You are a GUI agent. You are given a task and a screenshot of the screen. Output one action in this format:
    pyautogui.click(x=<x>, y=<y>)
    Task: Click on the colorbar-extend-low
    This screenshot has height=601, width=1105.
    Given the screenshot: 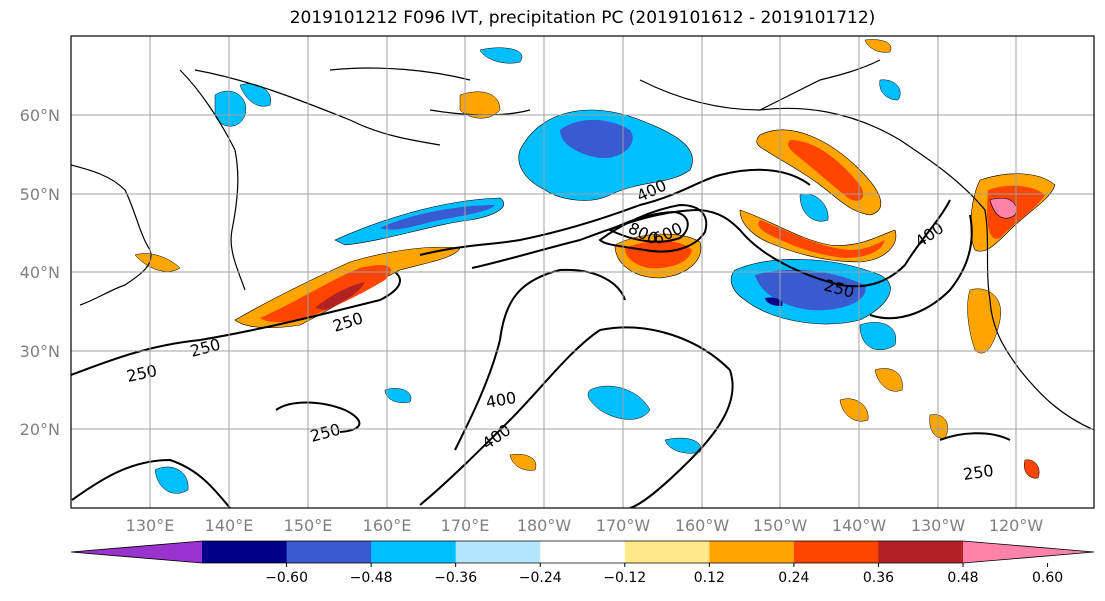 What is the action you would take?
    pyautogui.click(x=136, y=552)
    